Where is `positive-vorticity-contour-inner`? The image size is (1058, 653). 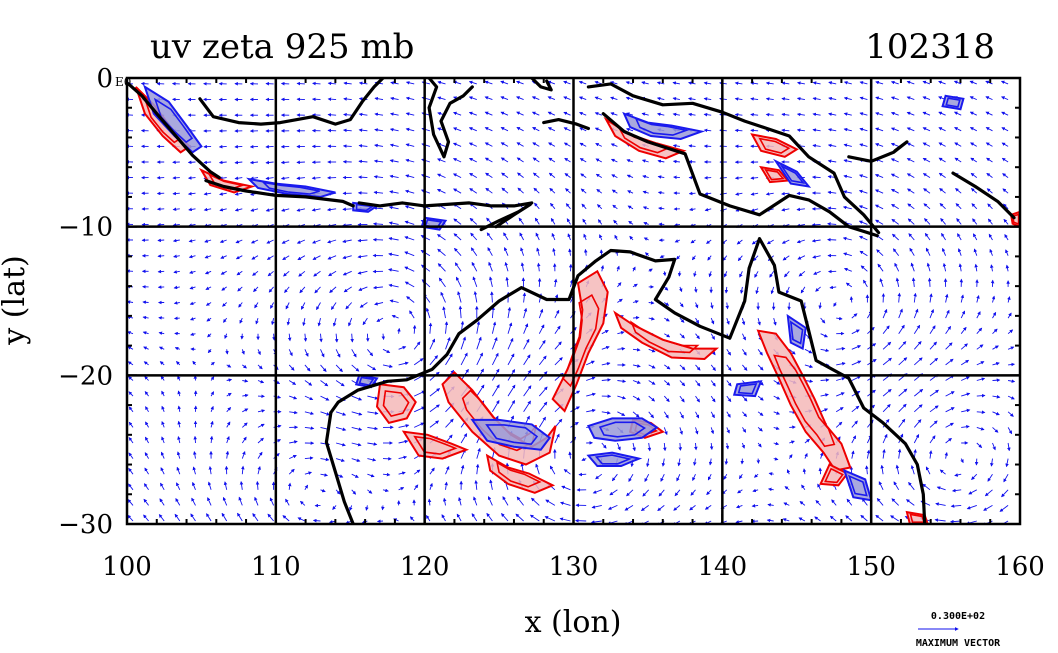
positive-vorticity-contour-inner is located at coordinates (1015, 219).